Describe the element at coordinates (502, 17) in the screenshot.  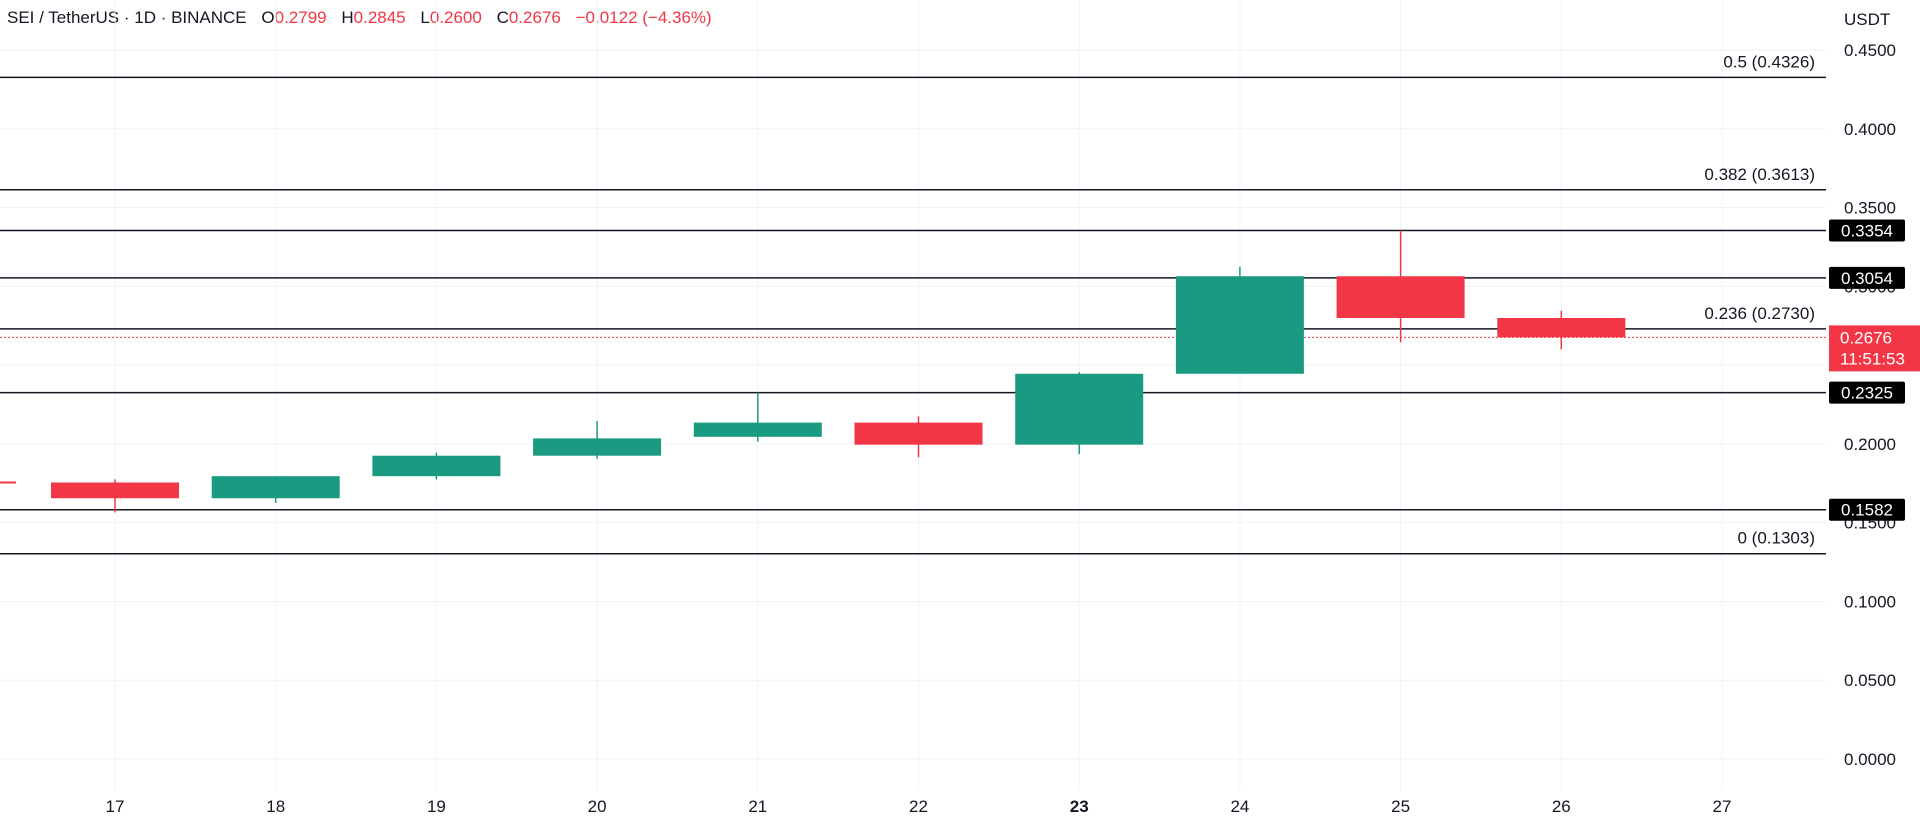
I see `close-label: C` at that location.